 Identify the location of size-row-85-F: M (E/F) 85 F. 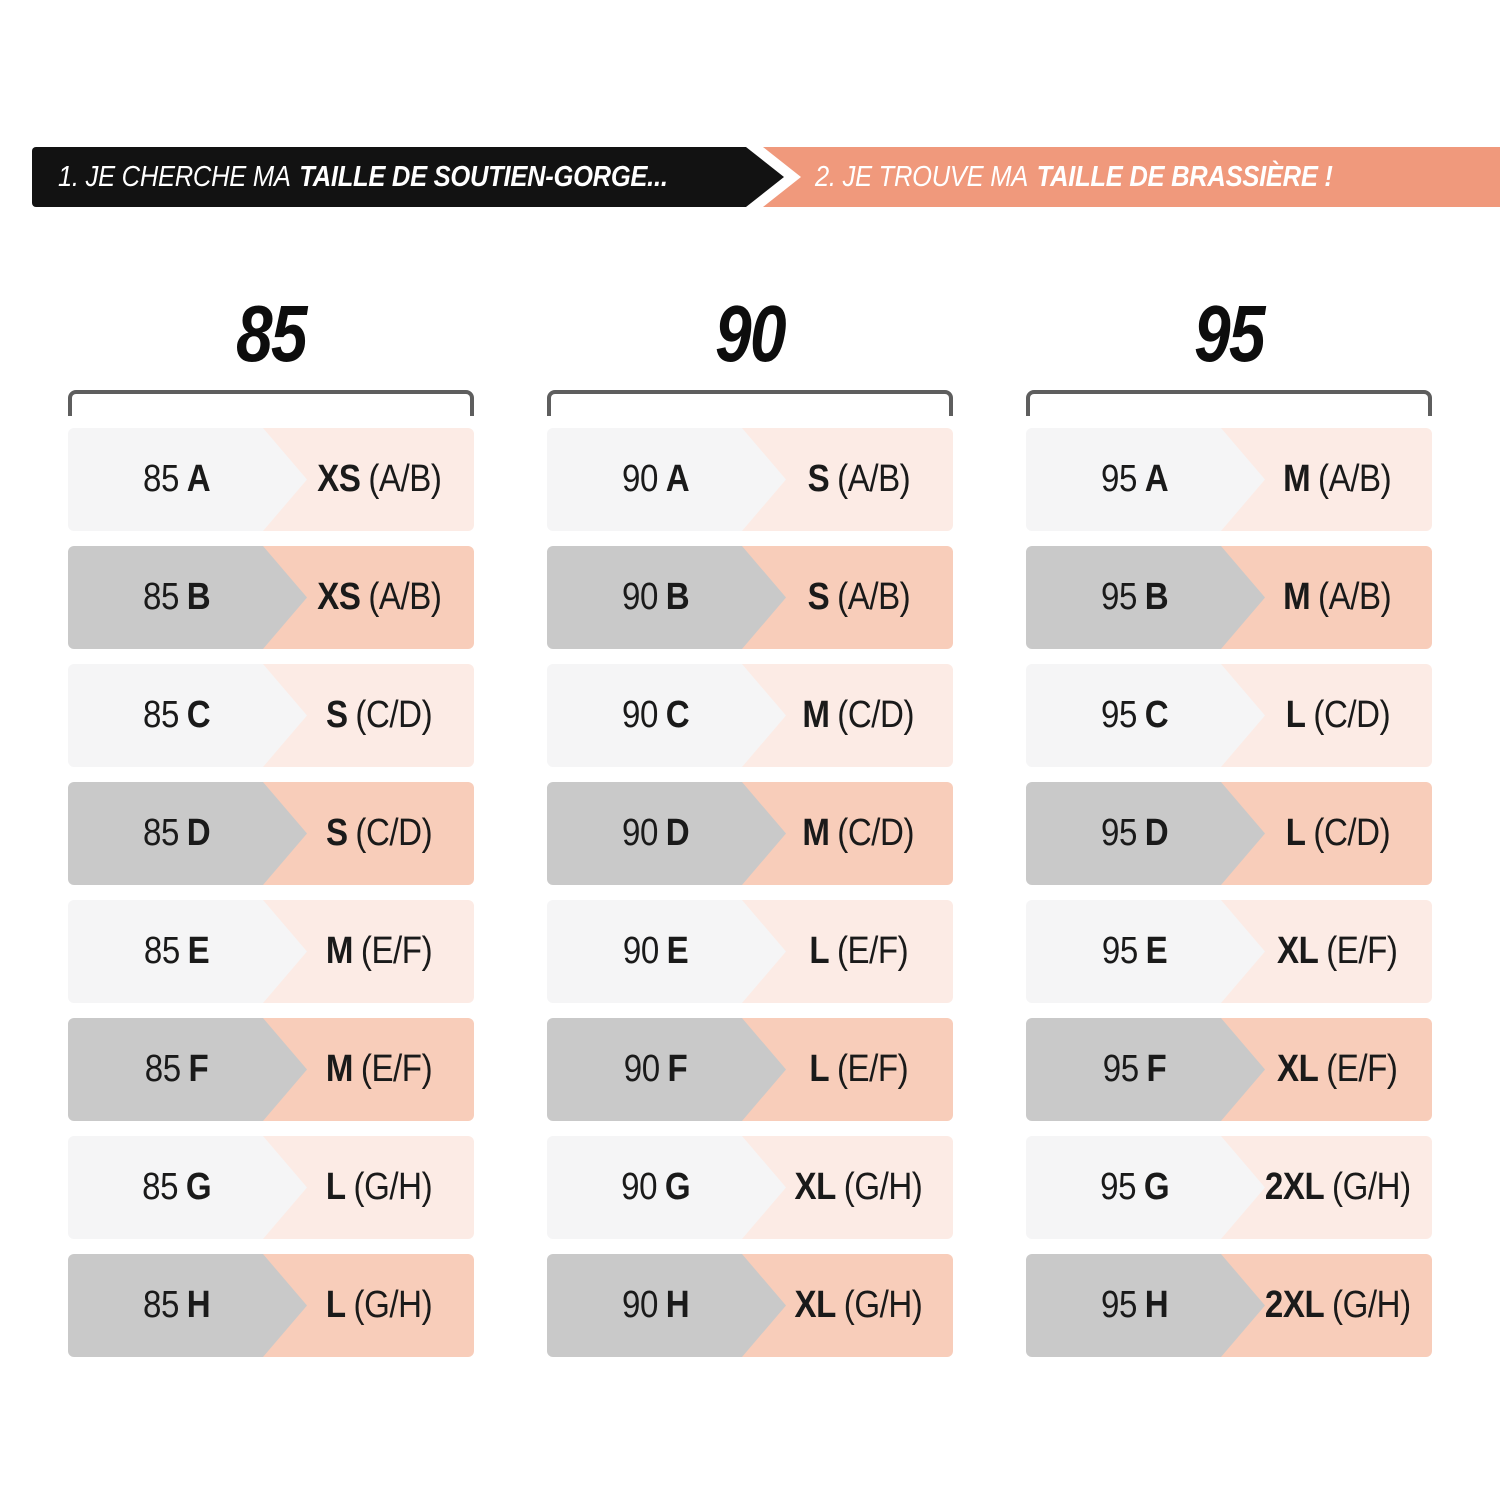
(271, 1069).